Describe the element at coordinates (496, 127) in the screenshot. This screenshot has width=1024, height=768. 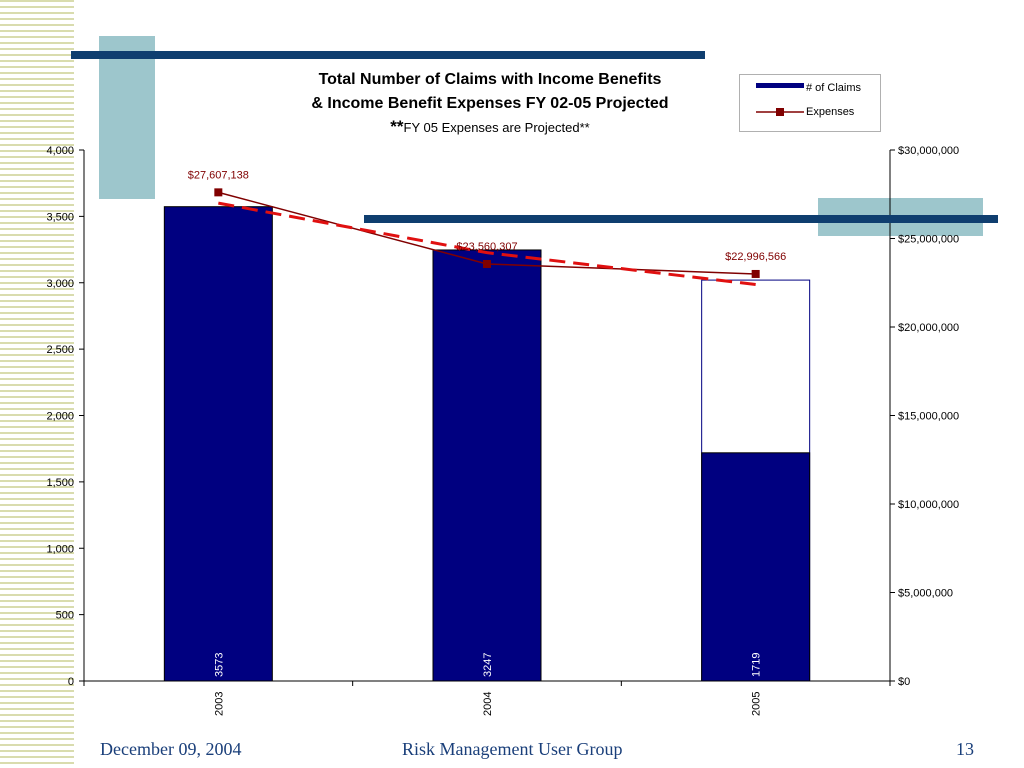
I see `subtitle-text: FY 05 Expenses are Projected**` at that location.